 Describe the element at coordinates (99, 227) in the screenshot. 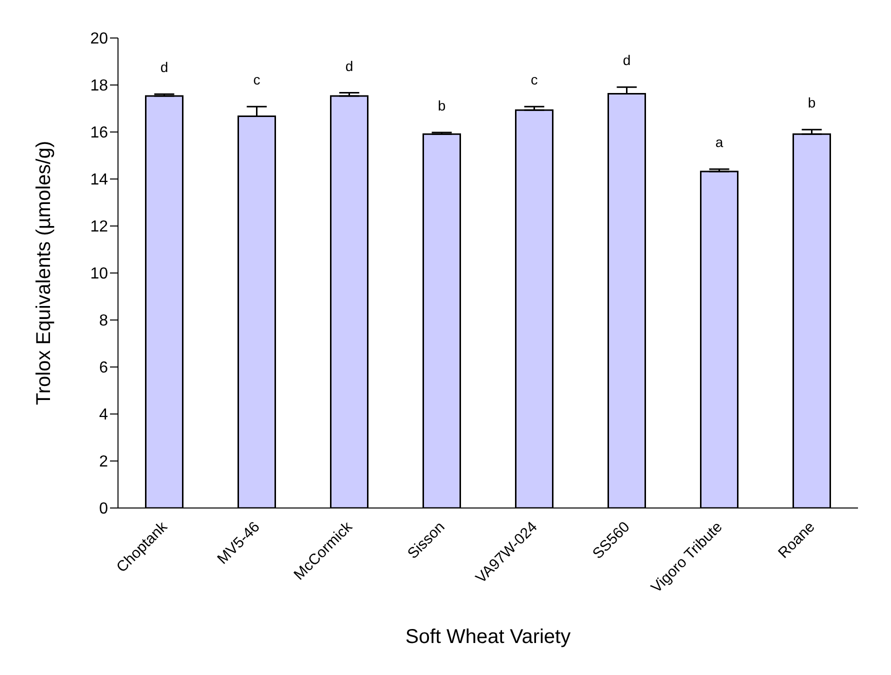

I see `y-tick-label: 12` at that location.